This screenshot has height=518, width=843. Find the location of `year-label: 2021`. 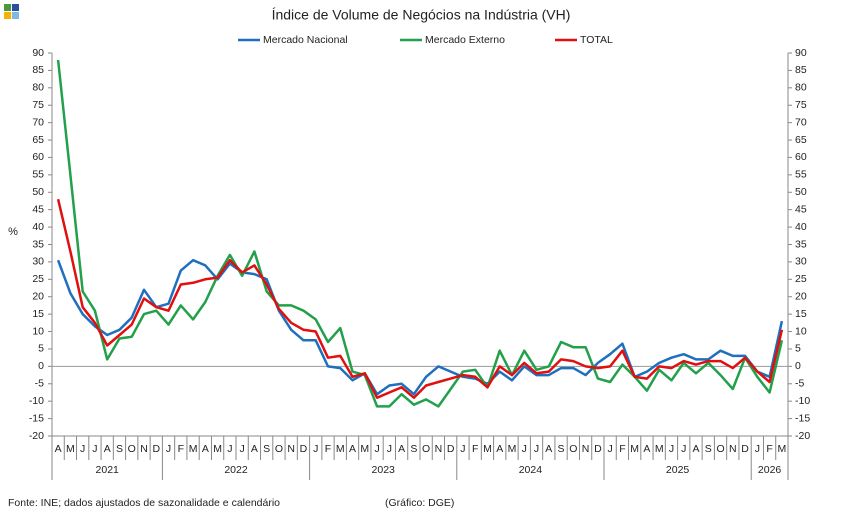

year-label: 2021 is located at coordinates (108, 470).